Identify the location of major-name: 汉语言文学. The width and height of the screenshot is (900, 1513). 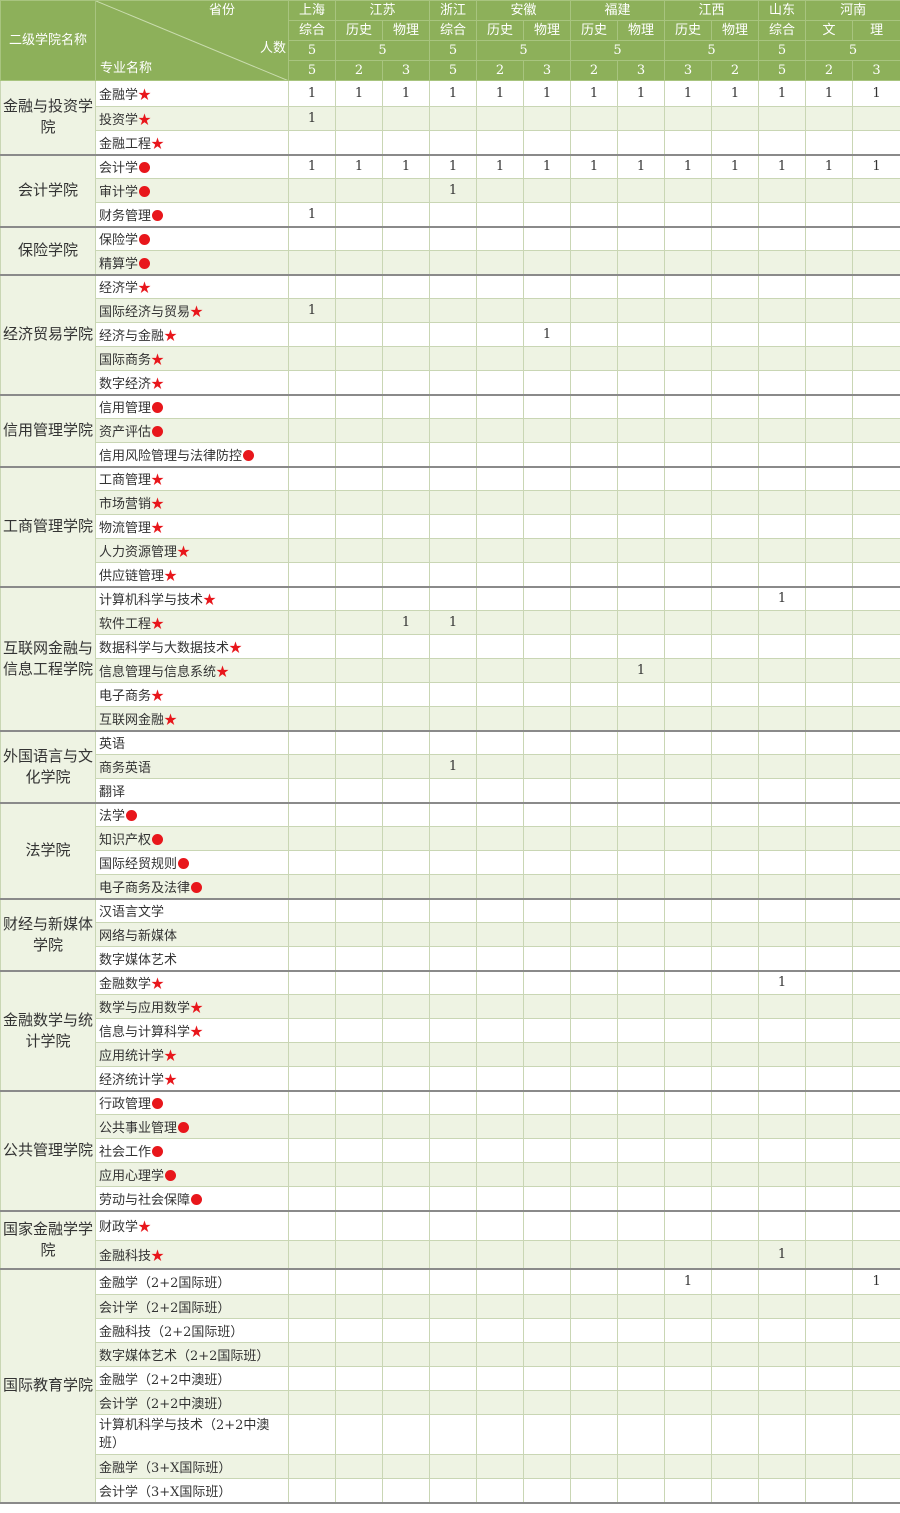
(132, 913).